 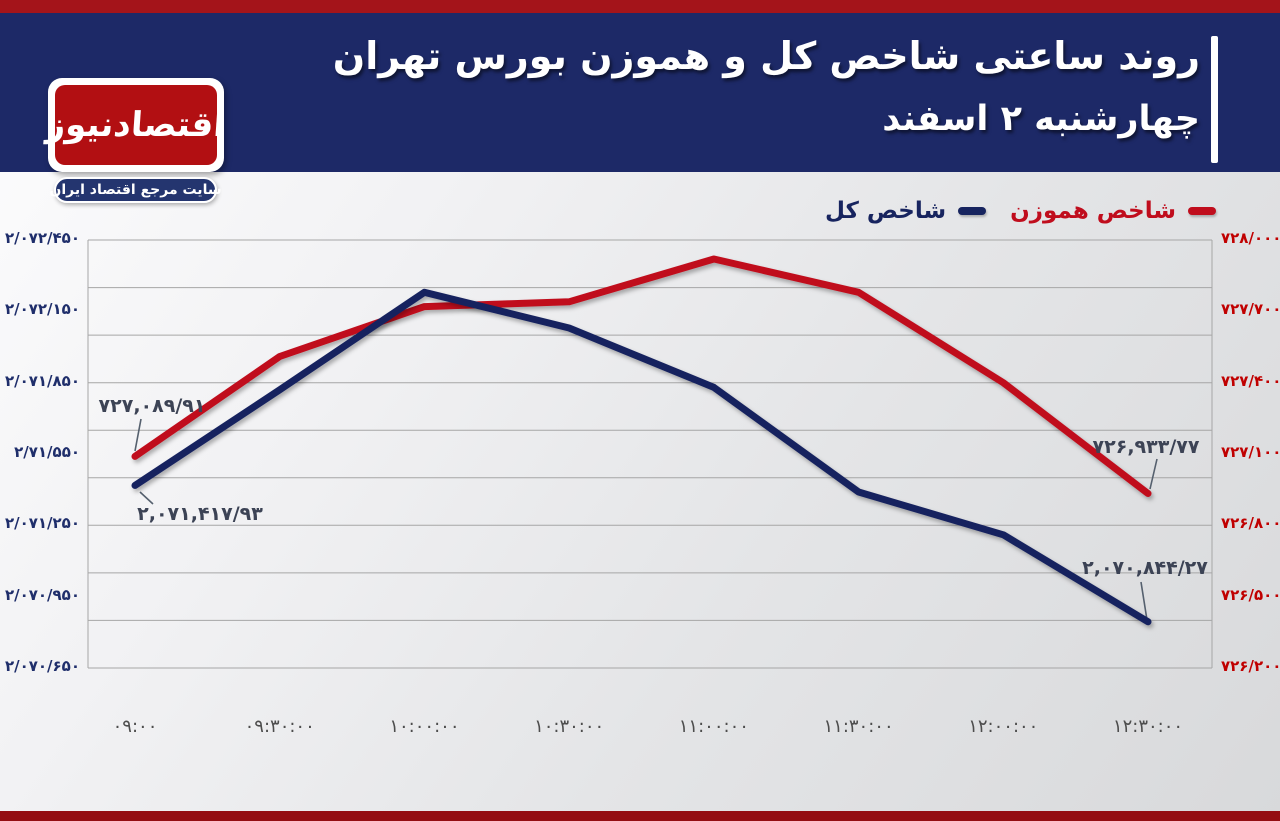 I want to click on x-axis-tick-label: ۱۰:۳۰:۰۰, so click(x=569, y=726).